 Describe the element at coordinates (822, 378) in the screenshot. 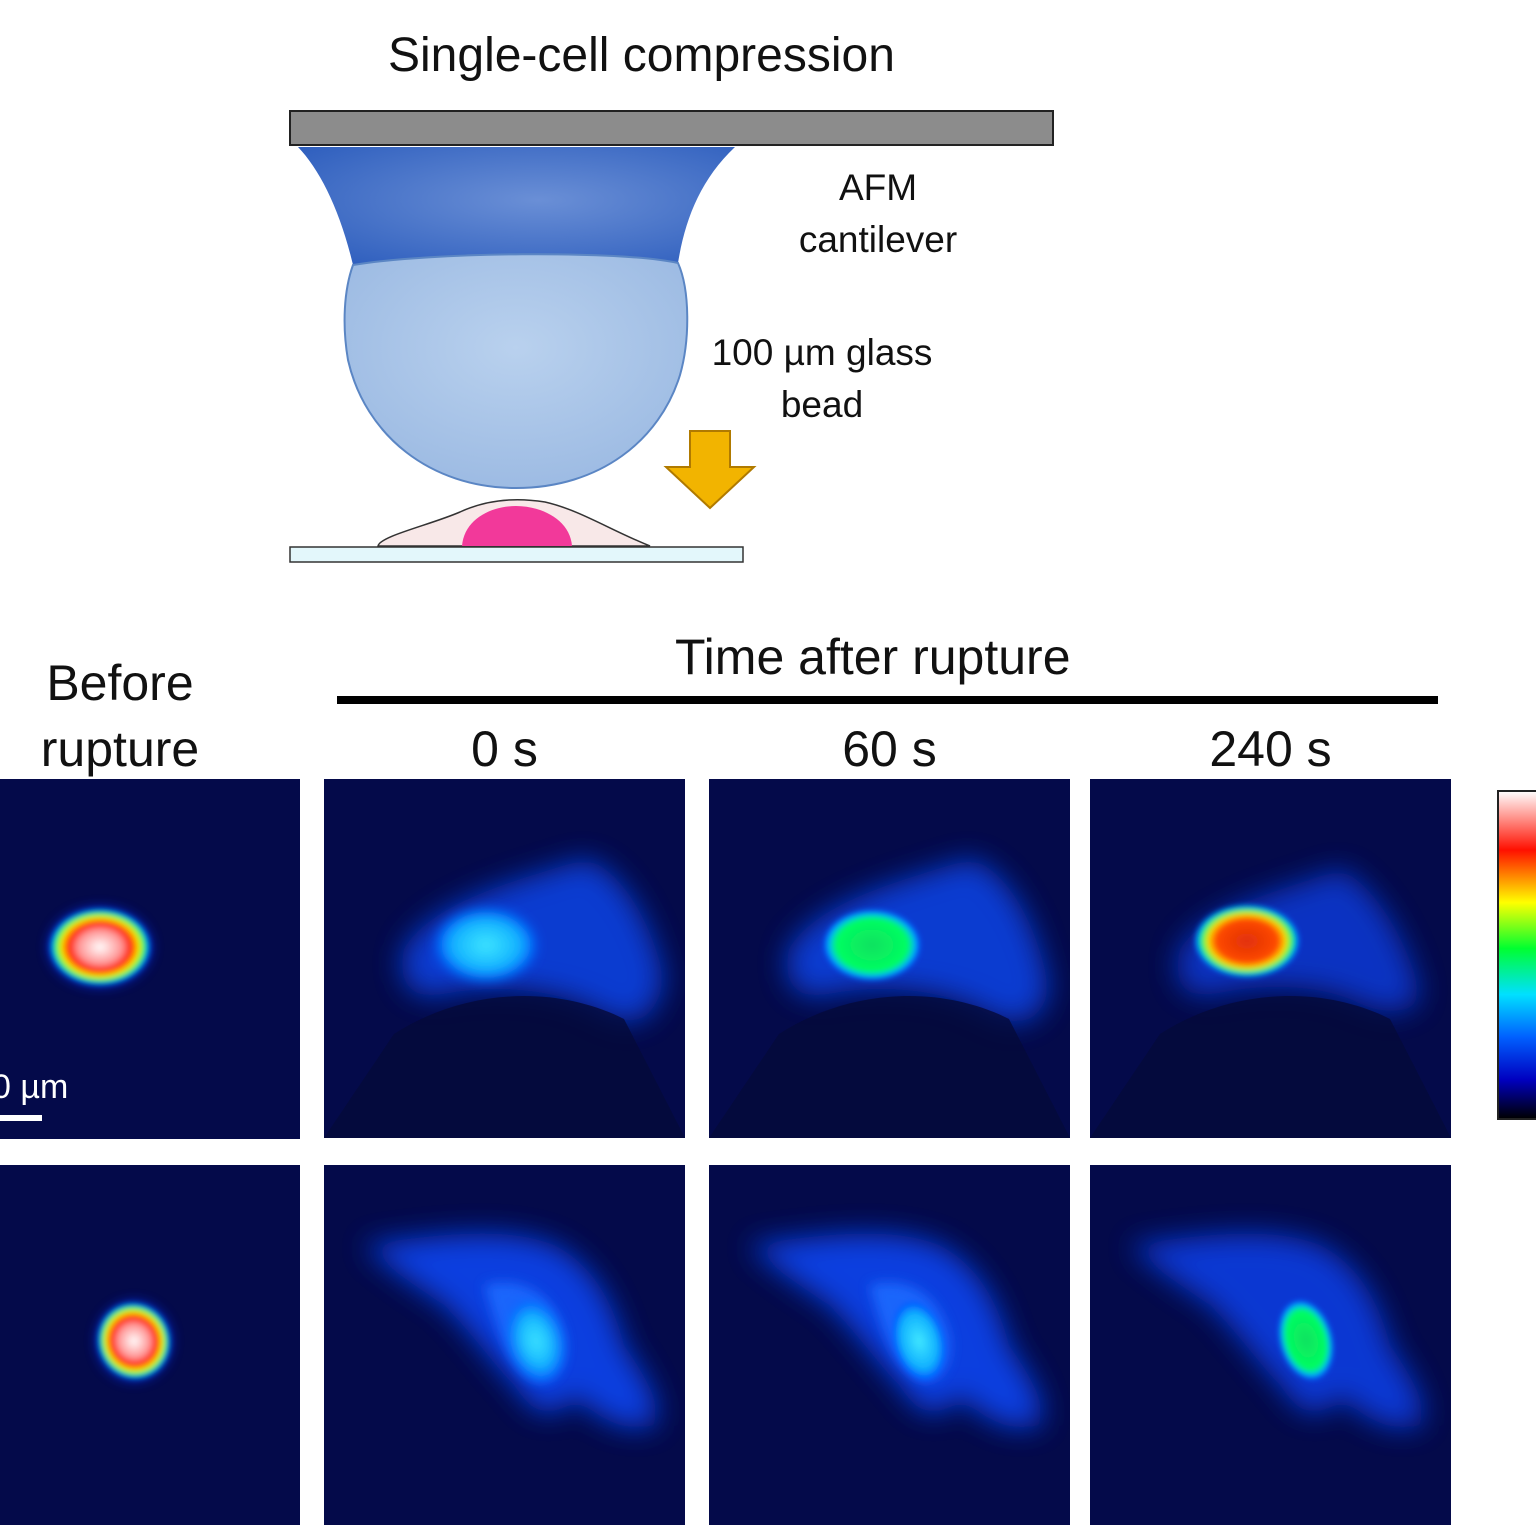

I see `bead-label: 100 µm glass bead` at that location.